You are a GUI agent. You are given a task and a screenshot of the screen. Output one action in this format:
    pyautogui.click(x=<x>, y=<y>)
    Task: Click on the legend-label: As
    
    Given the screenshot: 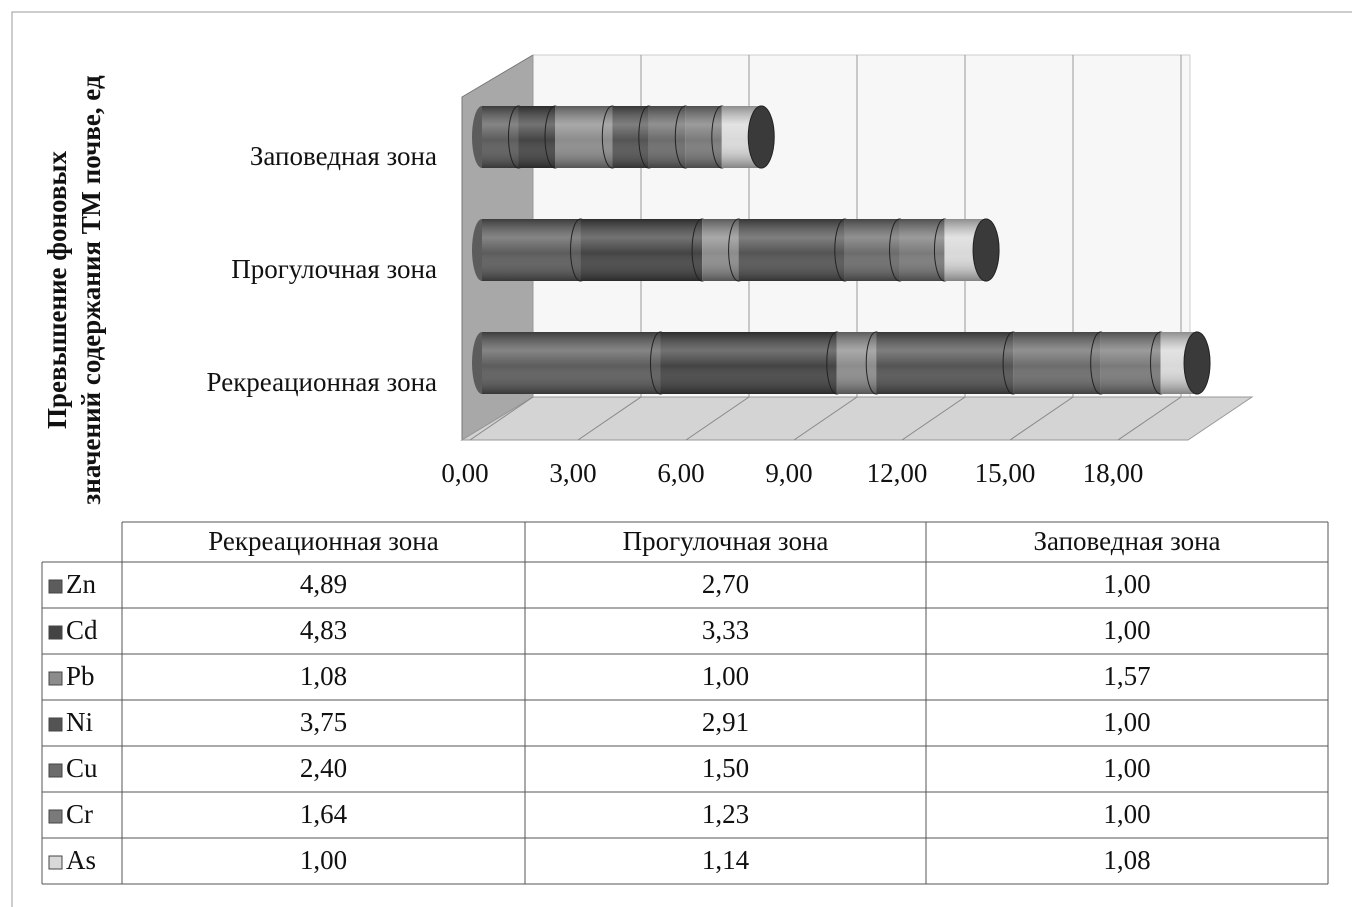 What is the action you would take?
    pyautogui.click(x=81, y=860)
    